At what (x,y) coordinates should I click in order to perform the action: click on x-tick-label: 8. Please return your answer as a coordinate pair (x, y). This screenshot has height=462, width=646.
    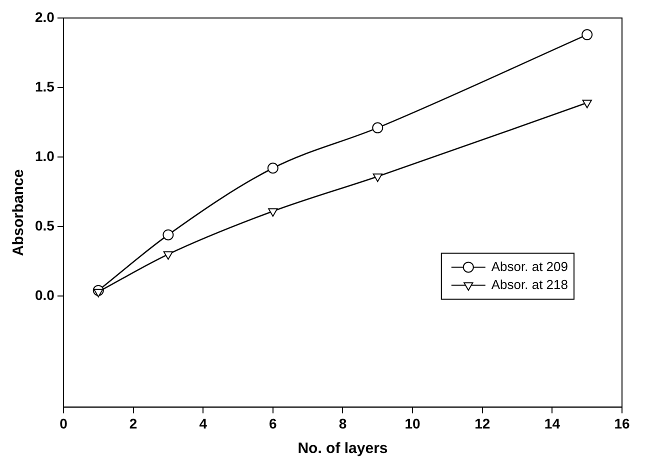
    Looking at the image, I should click on (342, 423).